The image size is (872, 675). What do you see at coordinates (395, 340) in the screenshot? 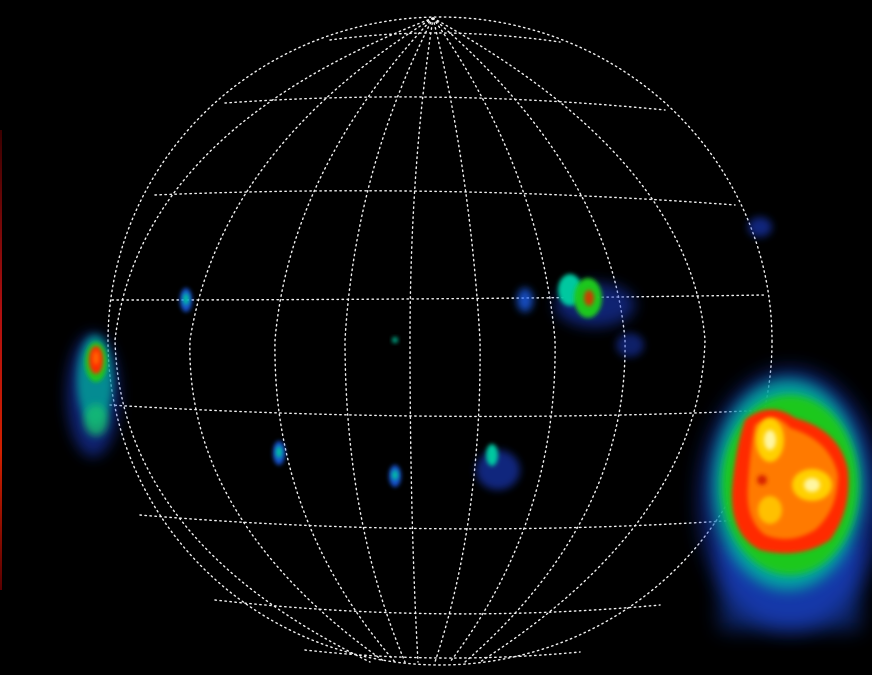
I see `spot-center-dot` at bounding box center [395, 340].